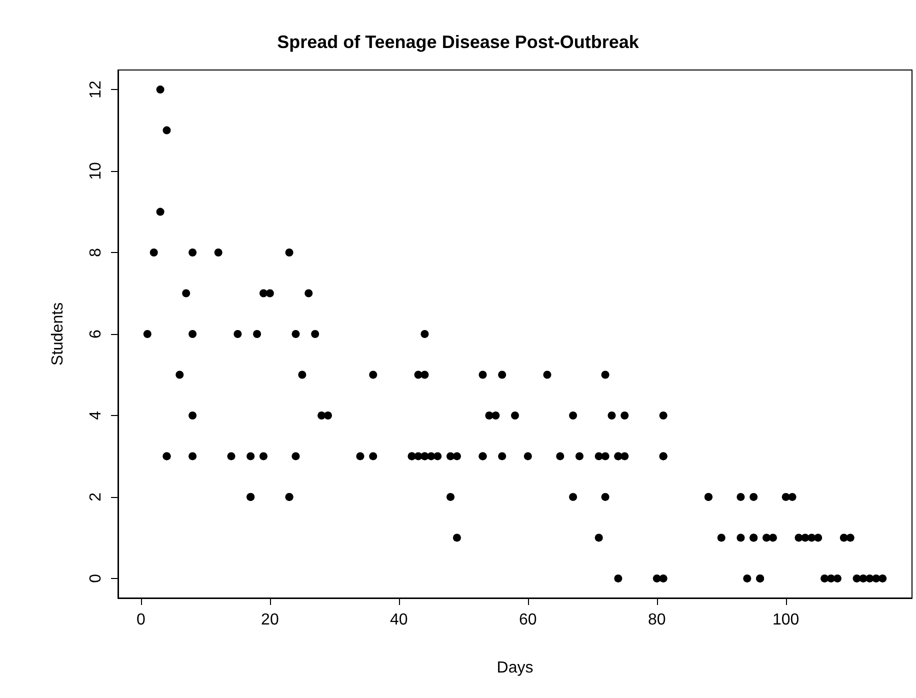 This screenshot has height=698, width=916. Describe the element at coordinates (141, 620) in the screenshot. I see `x-tick-label: 0` at that location.